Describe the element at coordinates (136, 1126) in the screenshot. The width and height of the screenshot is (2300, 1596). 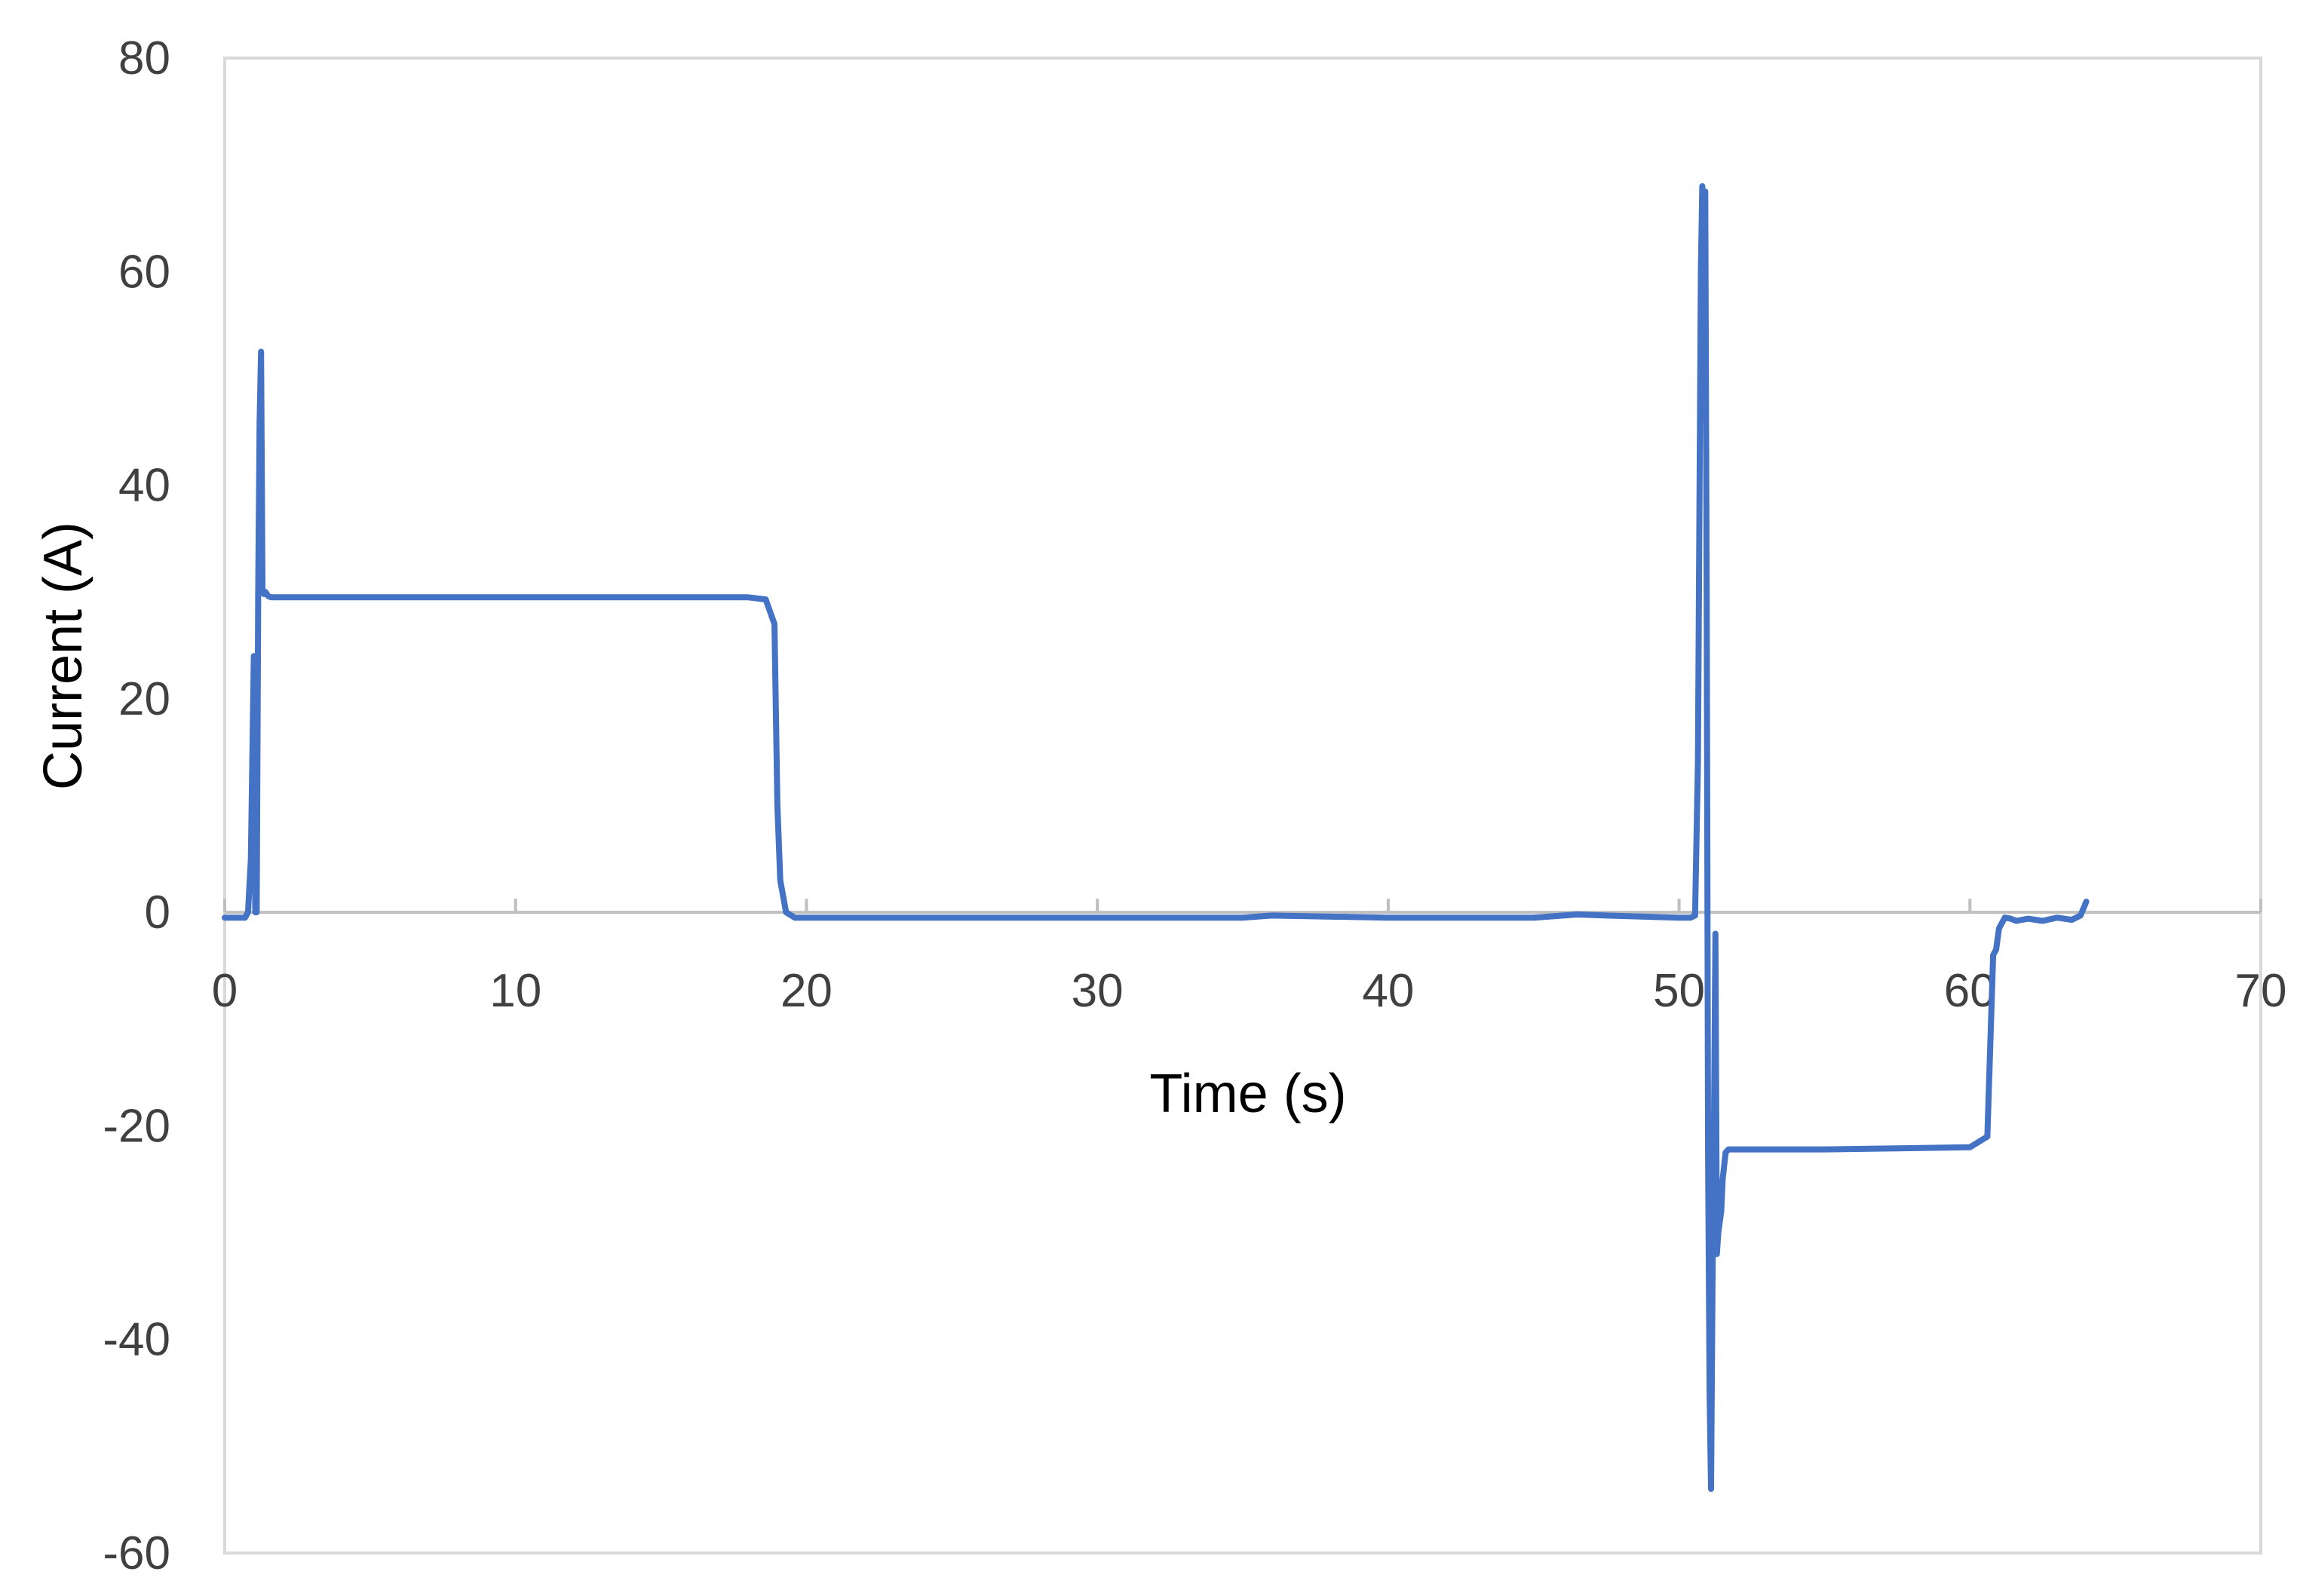
I see `y-tick-label: -20` at that location.